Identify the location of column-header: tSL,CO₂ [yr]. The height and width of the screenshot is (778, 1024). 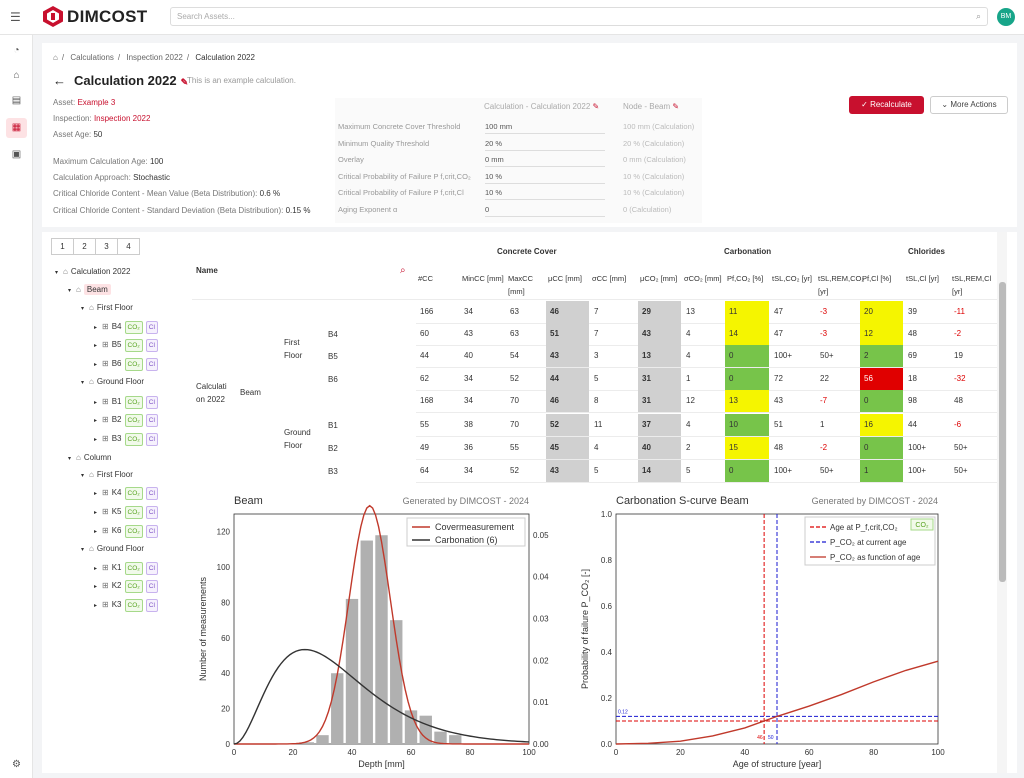
(792, 278).